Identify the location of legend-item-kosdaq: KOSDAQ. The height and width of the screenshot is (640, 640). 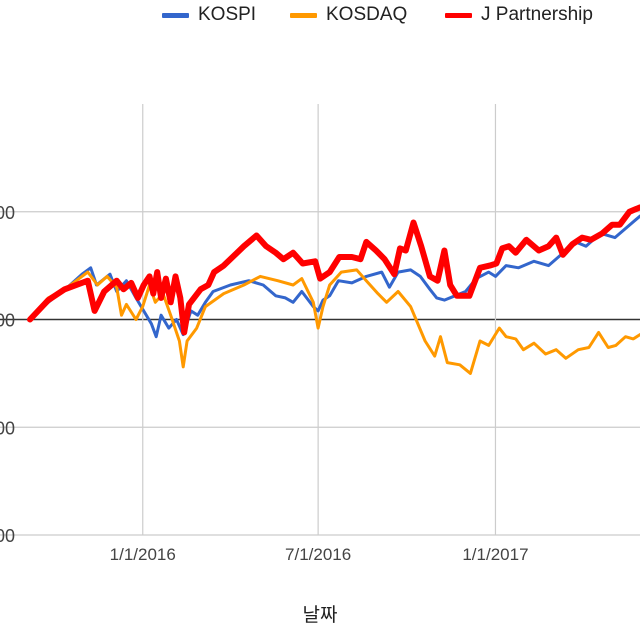
(348, 15).